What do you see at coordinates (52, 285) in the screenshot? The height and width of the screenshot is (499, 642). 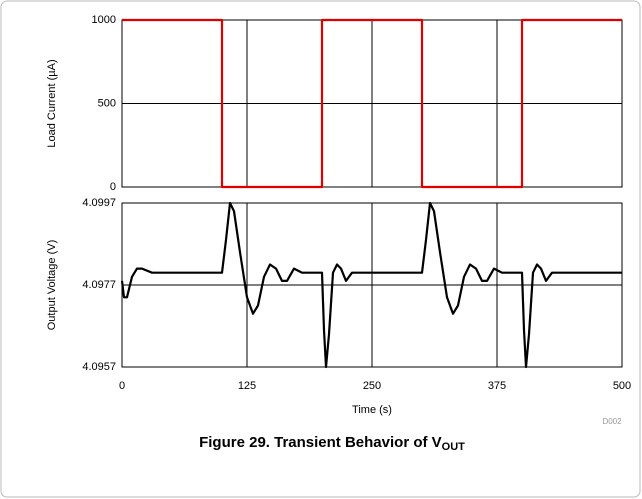 I see `y-axis-title: Output Voltage (V)` at bounding box center [52, 285].